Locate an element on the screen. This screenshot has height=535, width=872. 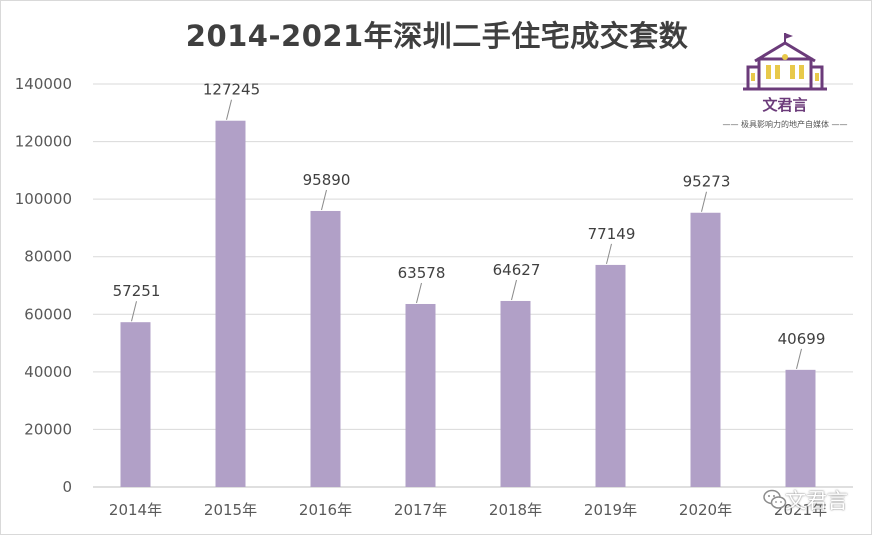
data-label: 77149 is located at coordinates (612, 234).